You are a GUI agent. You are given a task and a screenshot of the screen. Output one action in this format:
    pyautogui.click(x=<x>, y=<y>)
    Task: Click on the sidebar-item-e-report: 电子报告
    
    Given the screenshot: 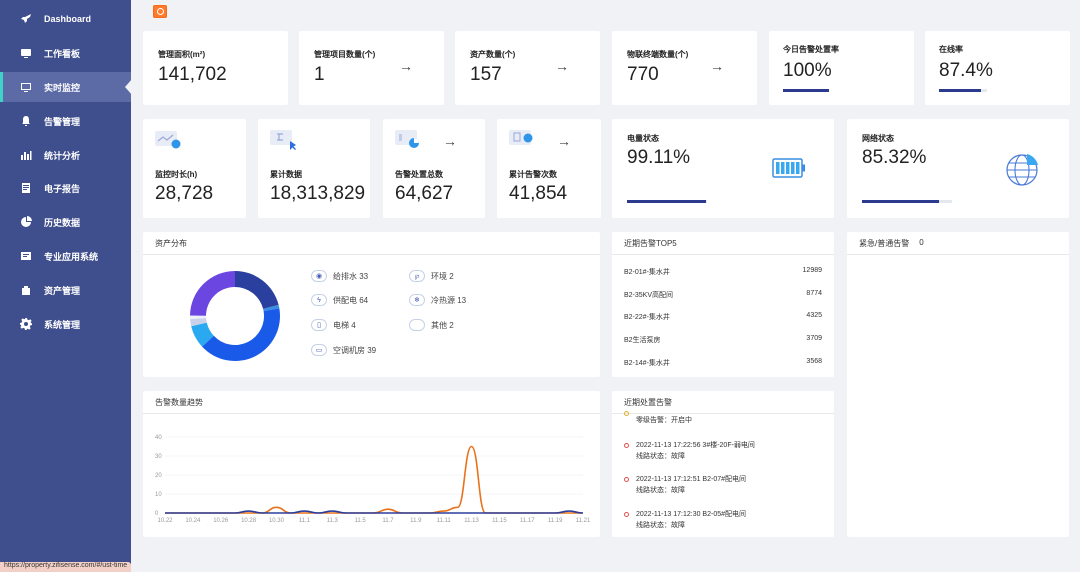 What is the action you would take?
    pyautogui.click(x=65, y=188)
    